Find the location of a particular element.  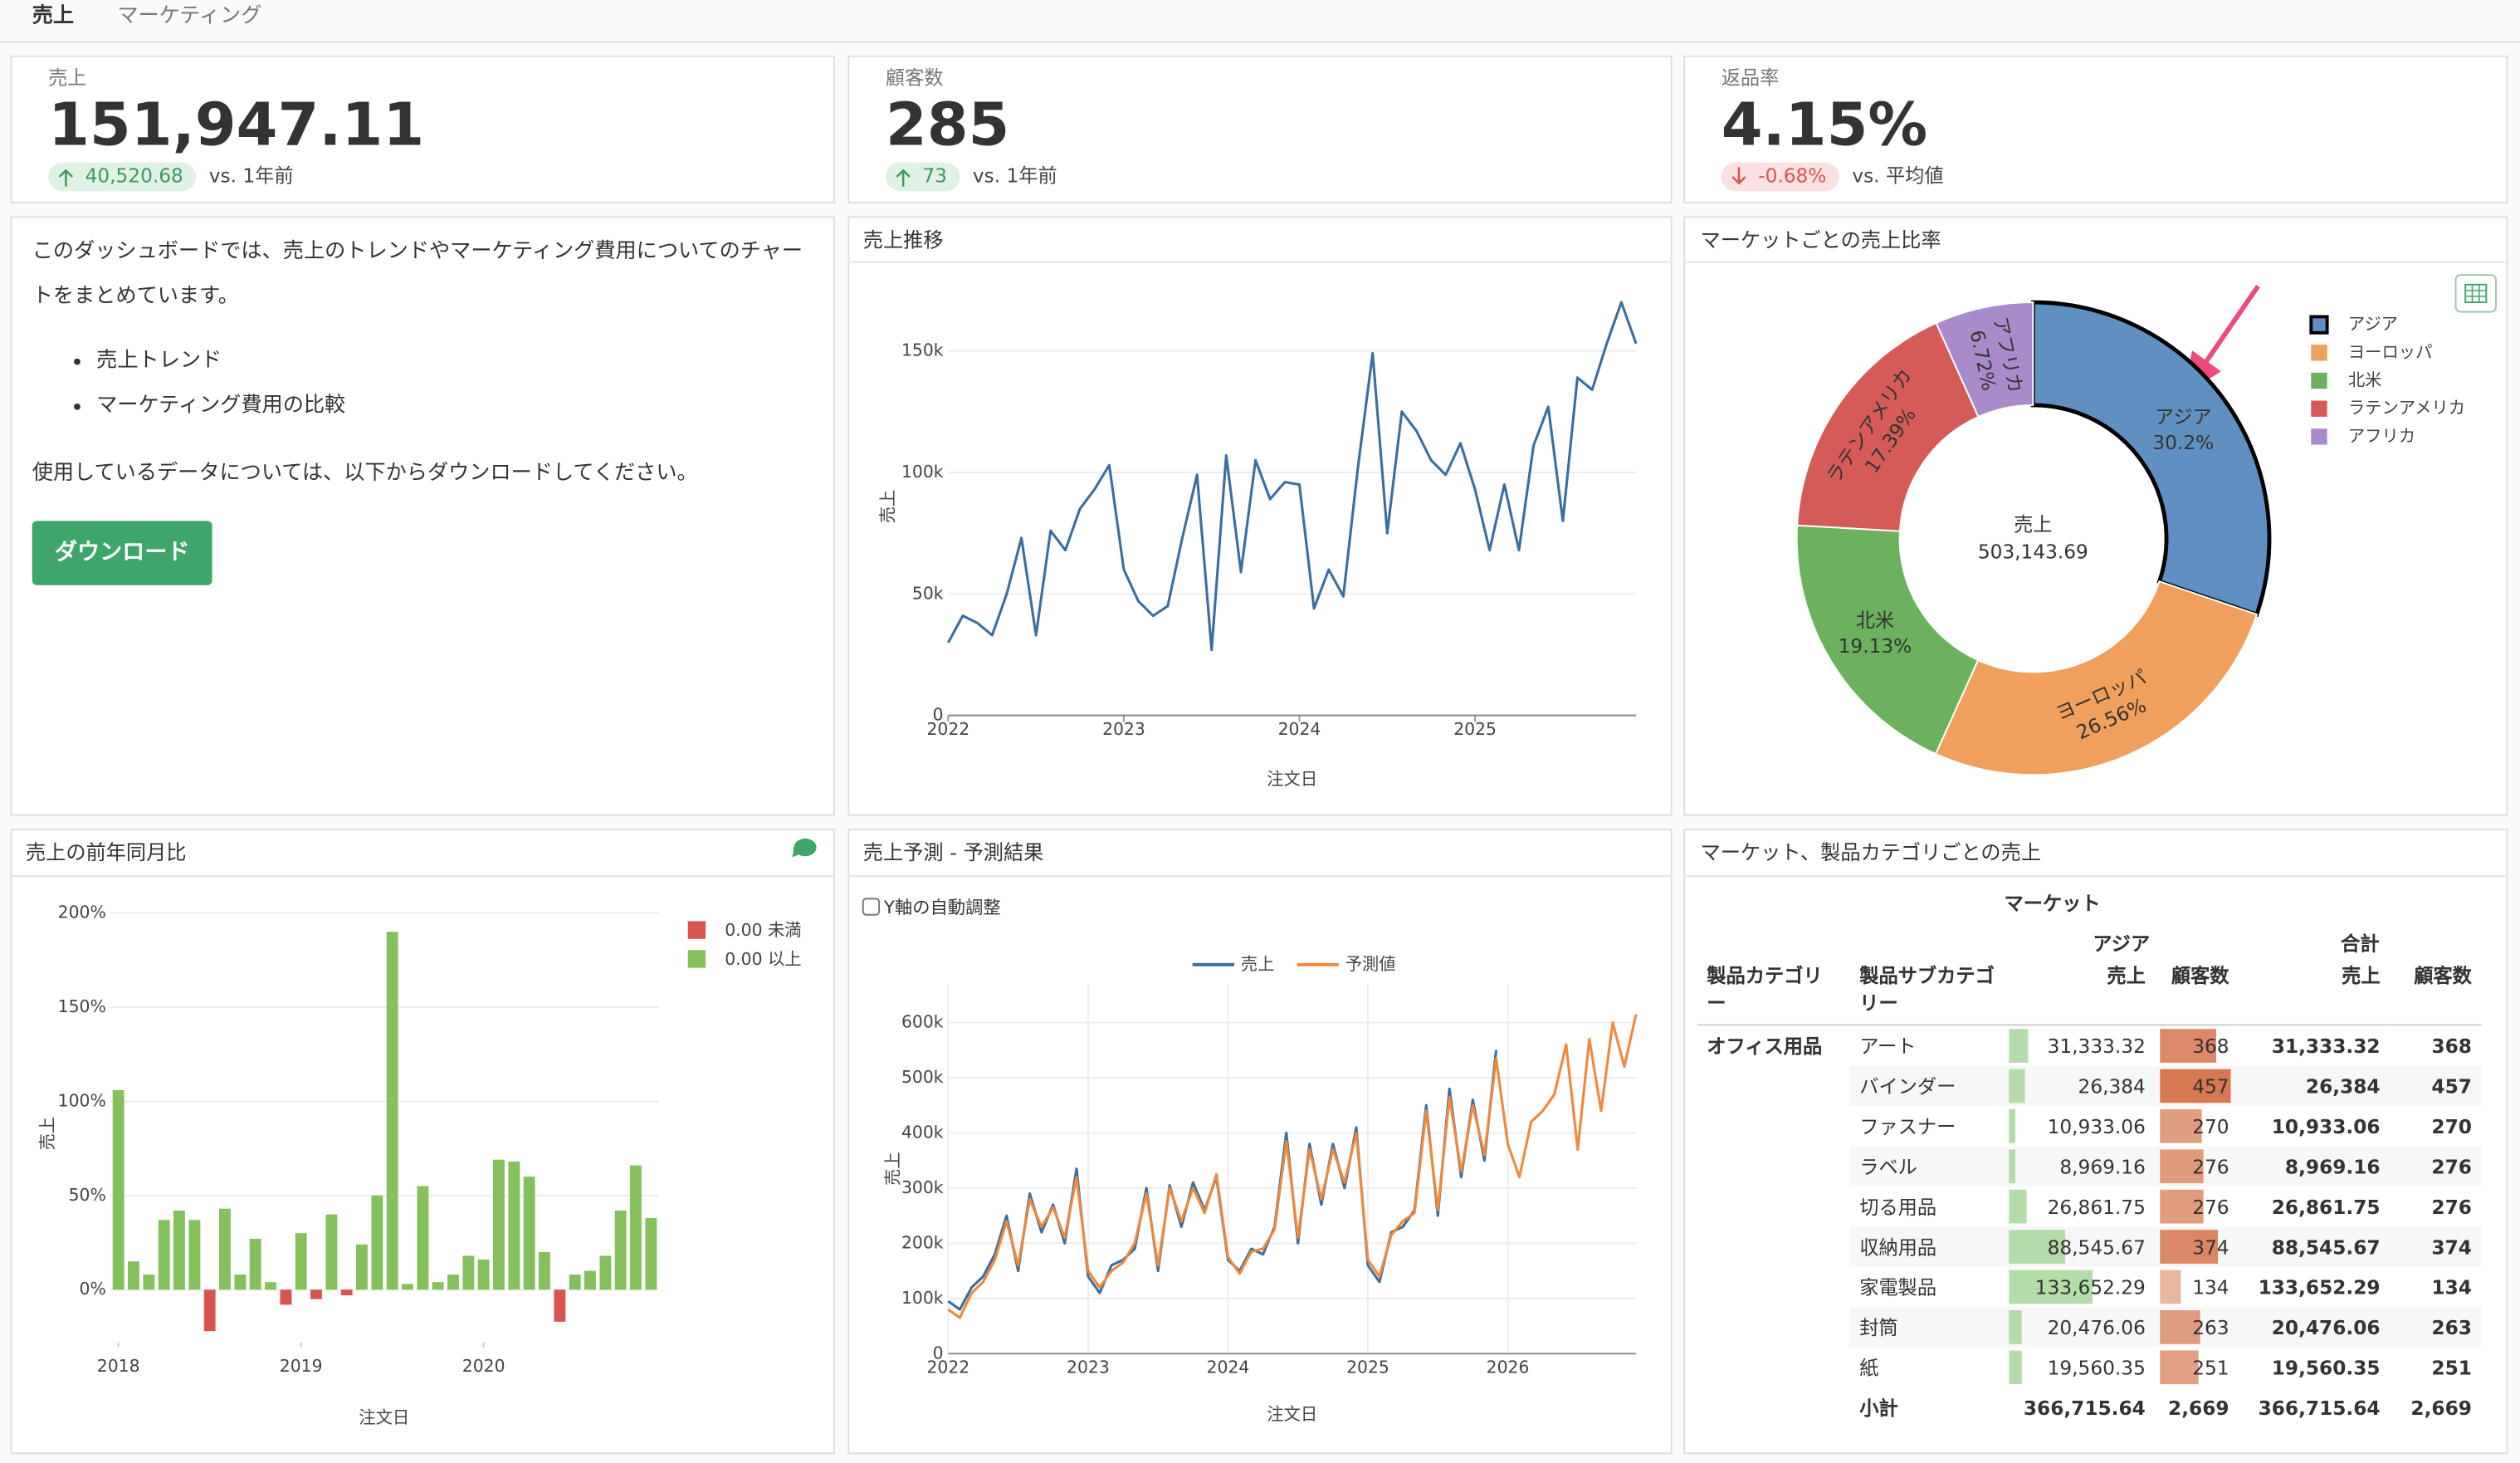

table-icon is located at coordinates (2475, 293).